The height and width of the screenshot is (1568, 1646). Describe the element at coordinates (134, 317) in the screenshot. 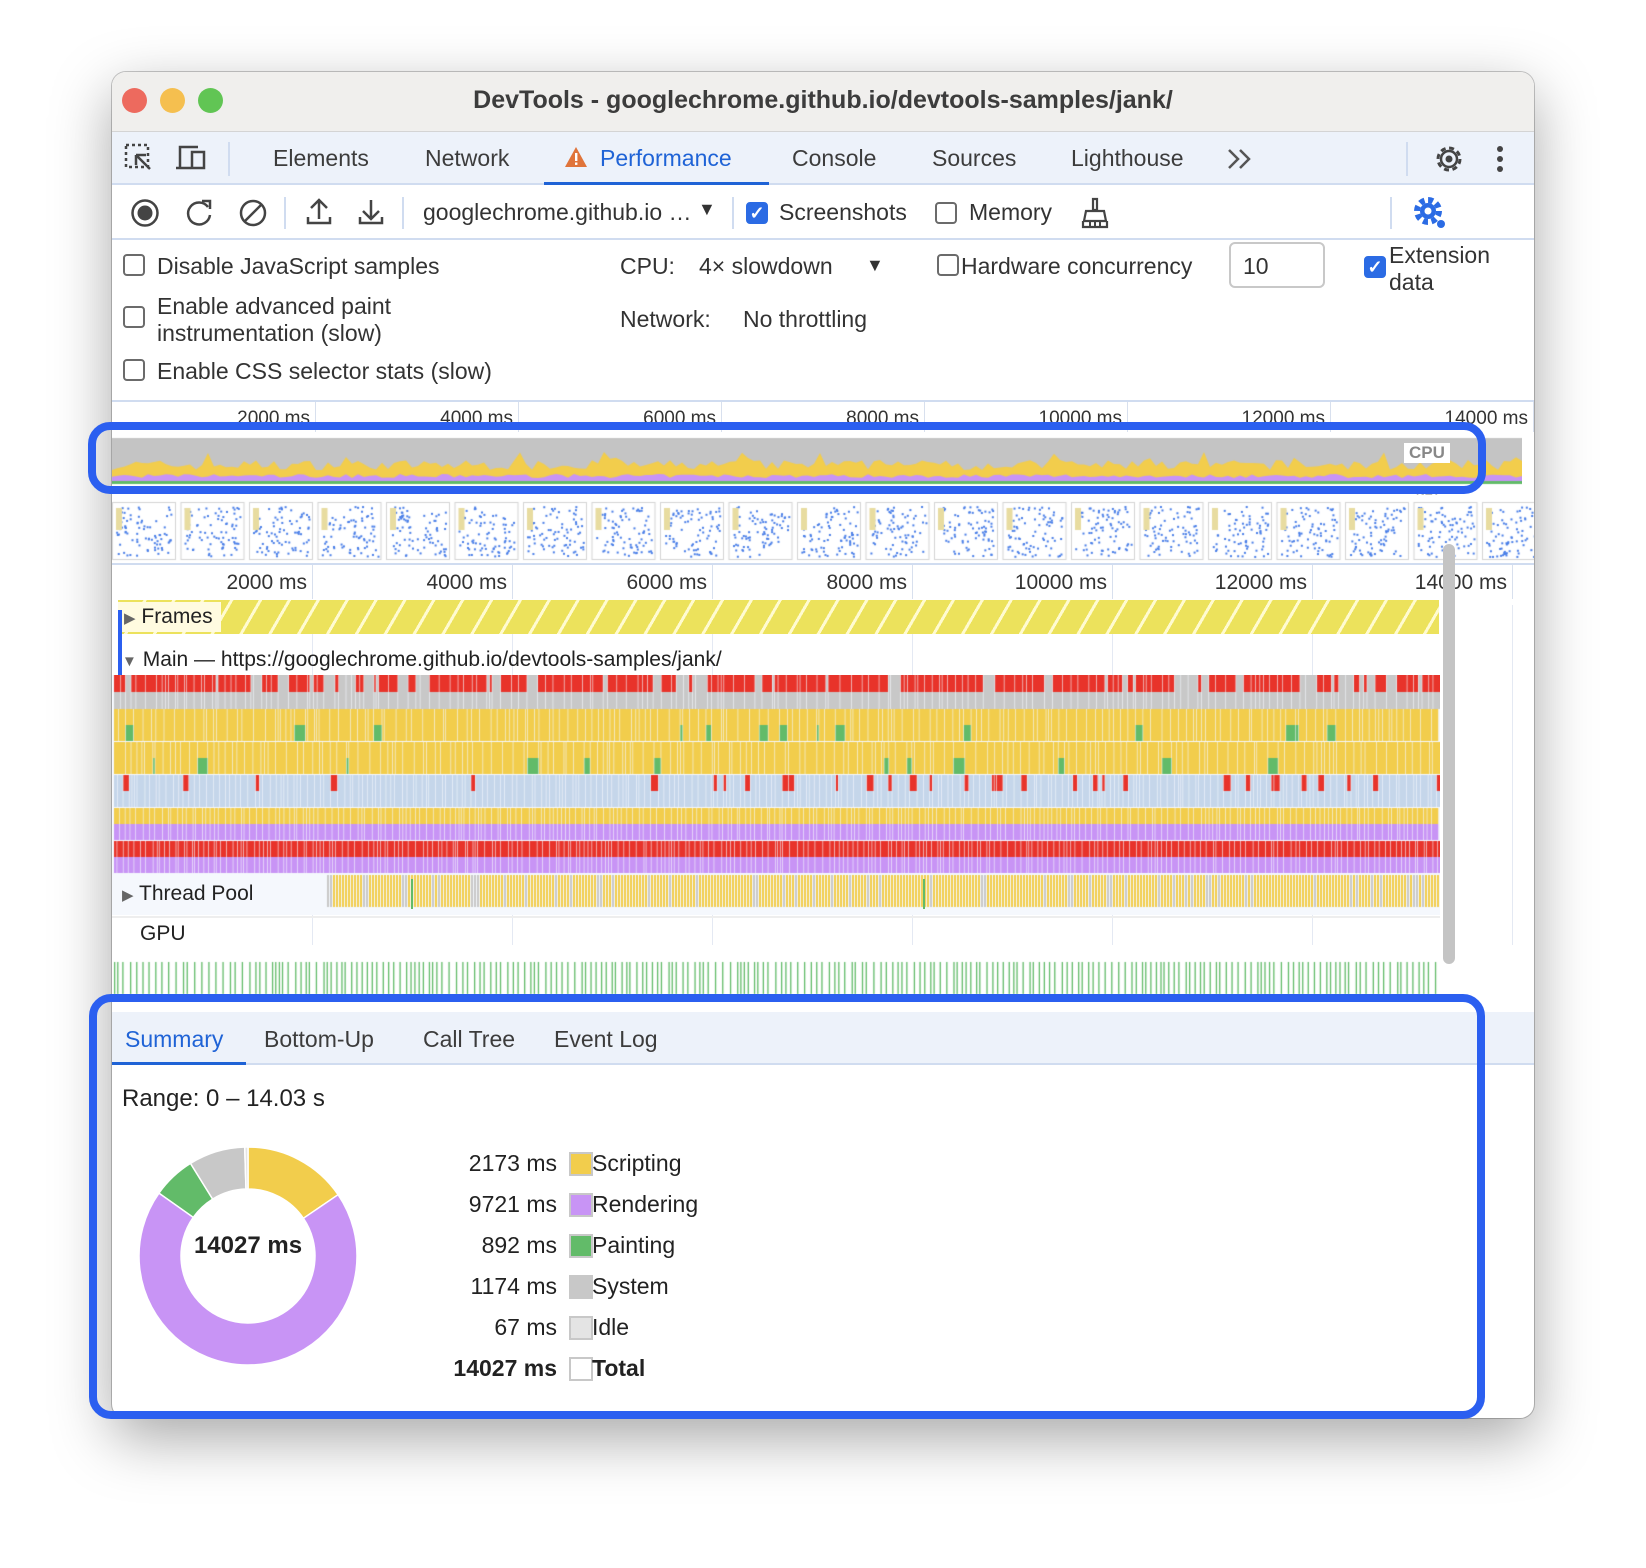

I see `advanced-paint-checkbox` at that location.